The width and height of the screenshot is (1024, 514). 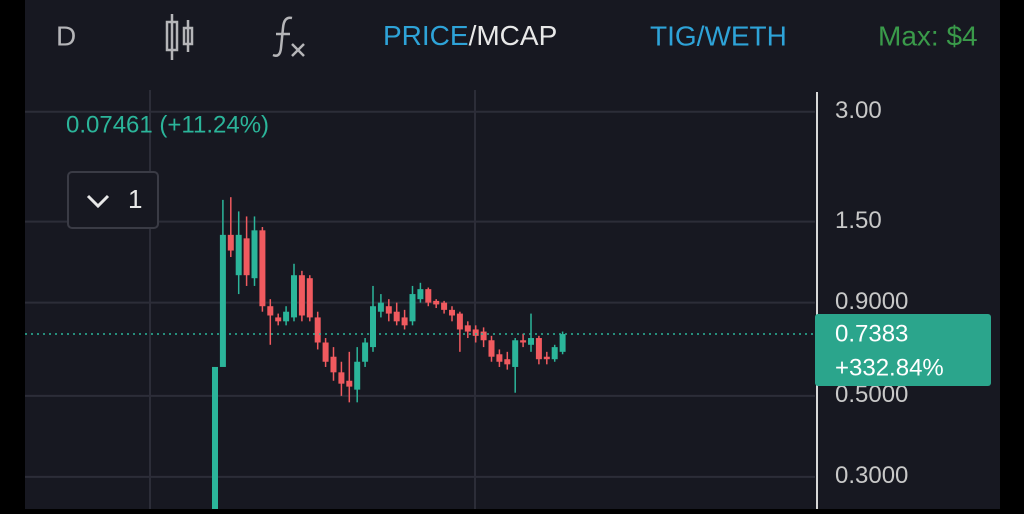 I want to click on change-label: +332.84%, so click(x=889, y=367).